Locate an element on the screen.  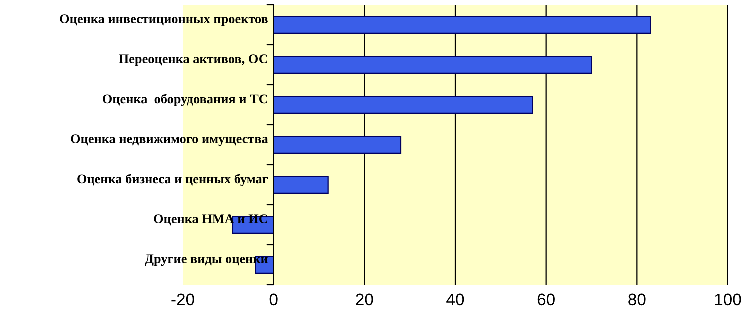
x-tick-label: 0 is located at coordinates (274, 300).